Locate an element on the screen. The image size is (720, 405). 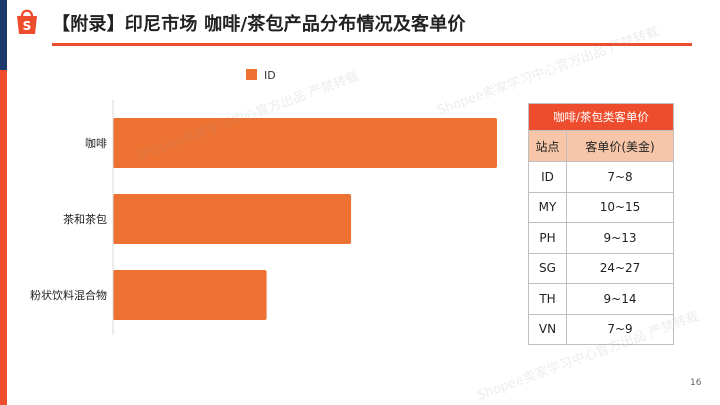
title-underline is located at coordinates (372, 44).